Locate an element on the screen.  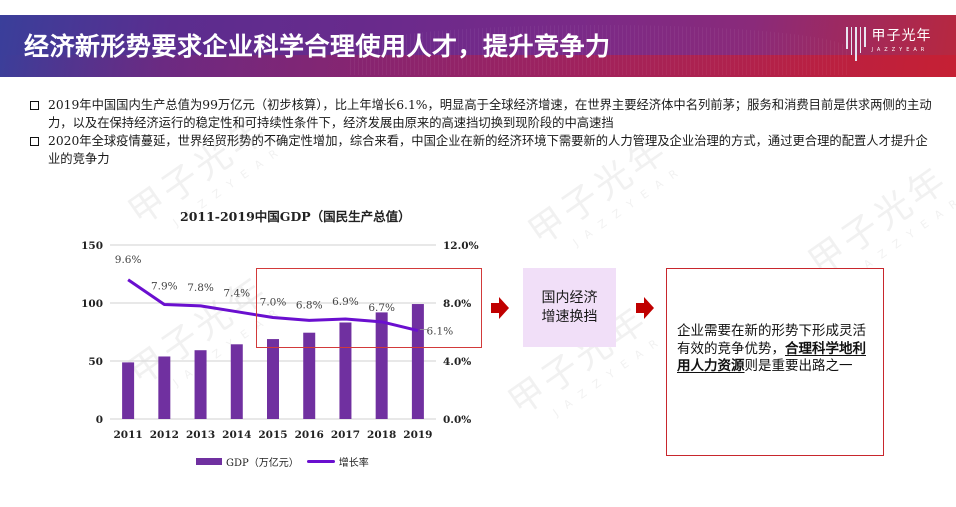
legend-label-gdp: GDP（万亿元） is located at coordinates (262, 463).